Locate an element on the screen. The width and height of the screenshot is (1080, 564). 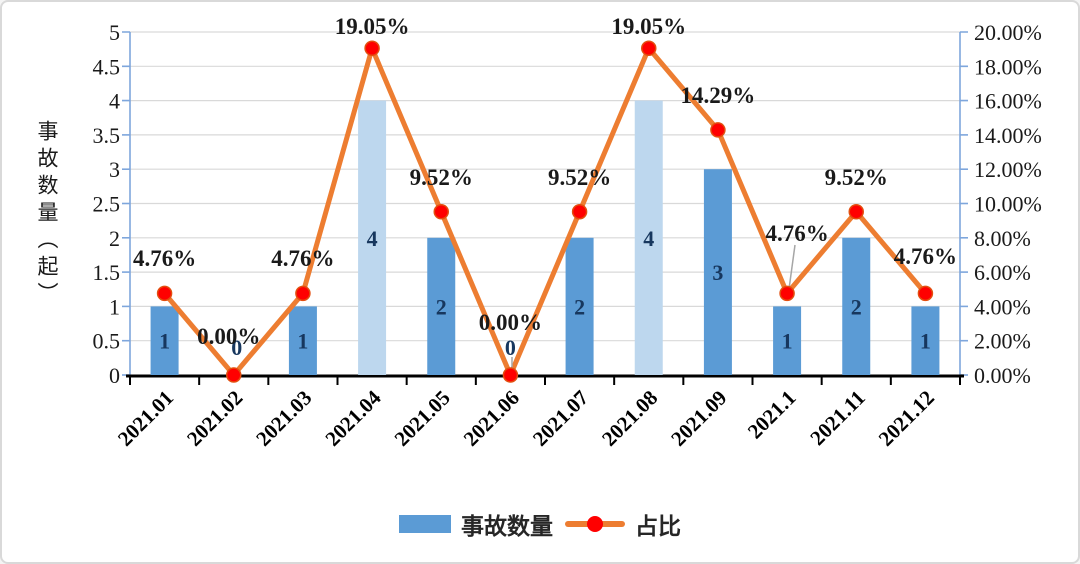
bar-label-2021.08: 4 is located at coordinates (648, 238).